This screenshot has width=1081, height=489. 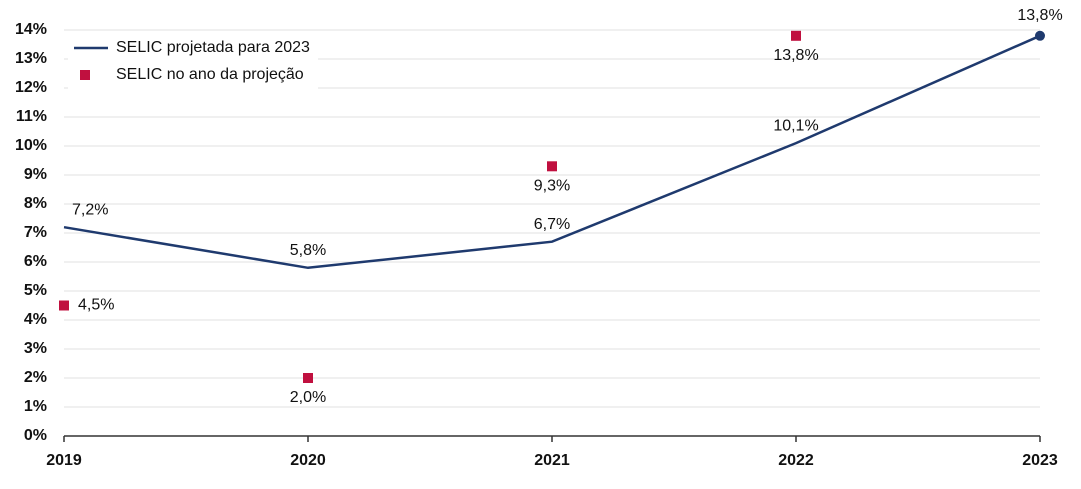 What do you see at coordinates (35, 203) in the screenshot?
I see `y-tick-label: 8%` at bounding box center [35, 203].